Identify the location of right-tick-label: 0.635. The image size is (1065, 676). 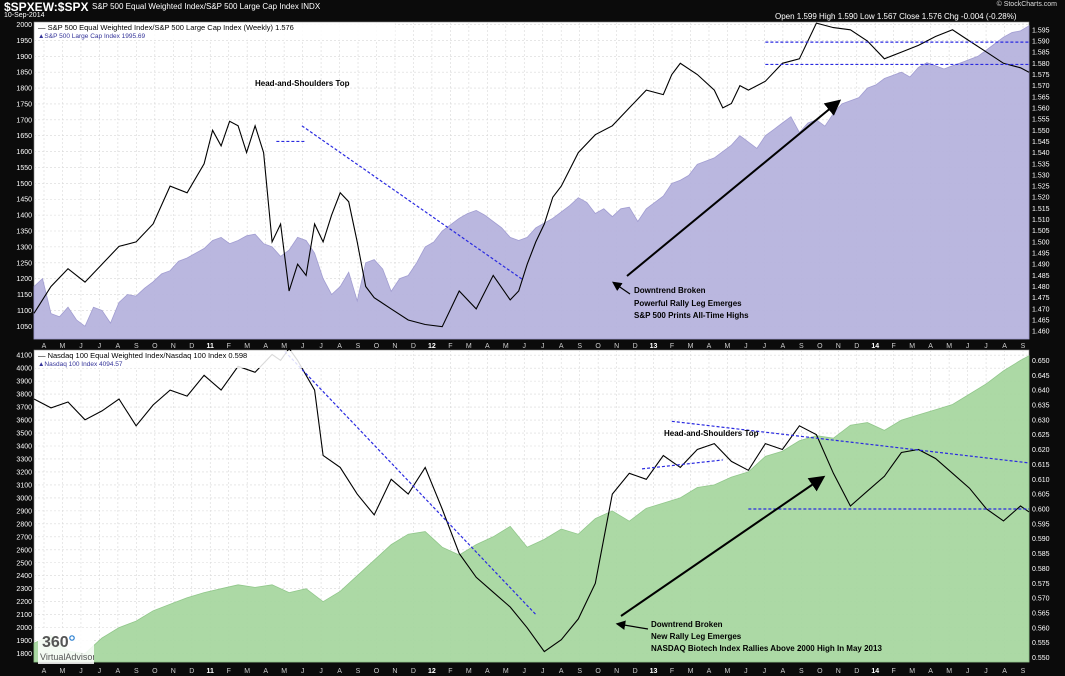
(1041, 405).